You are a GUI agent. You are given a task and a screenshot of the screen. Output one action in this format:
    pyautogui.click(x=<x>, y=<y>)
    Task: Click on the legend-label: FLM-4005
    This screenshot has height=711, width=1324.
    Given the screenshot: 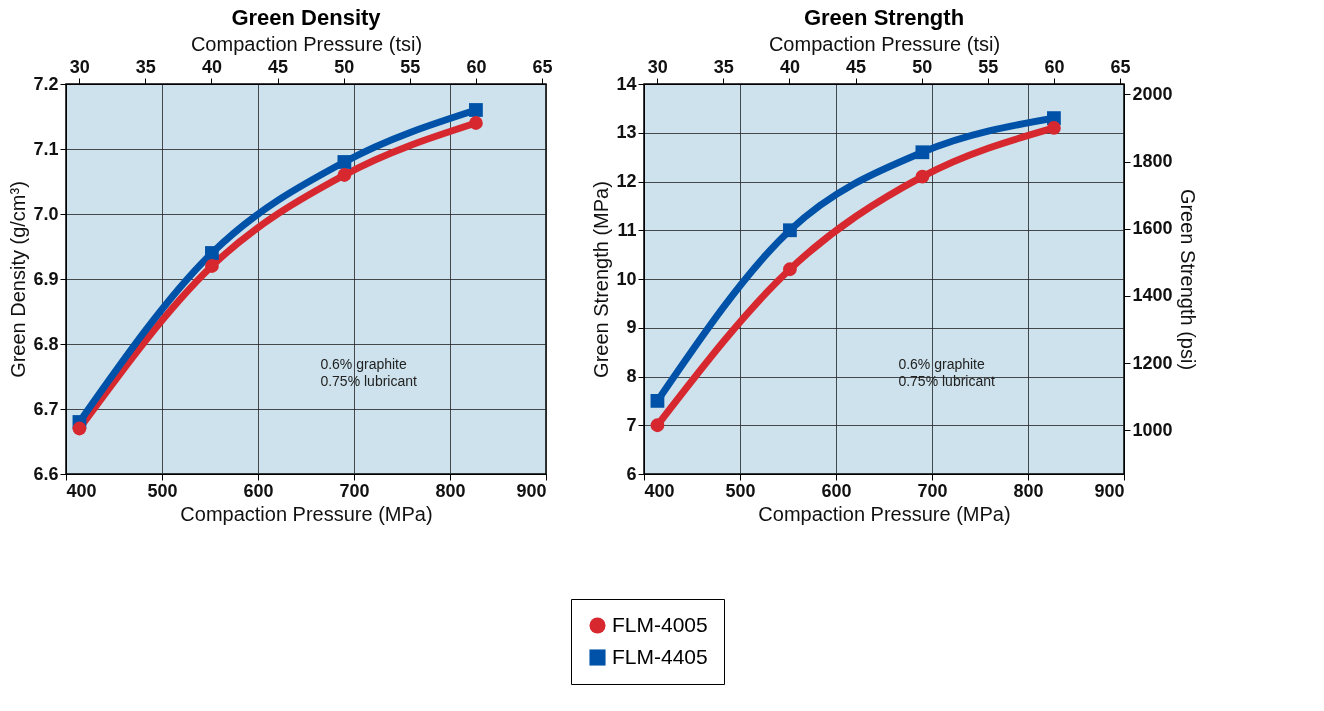 What is the action you would take?
    pyautogui.click(x=660, y=624)
    